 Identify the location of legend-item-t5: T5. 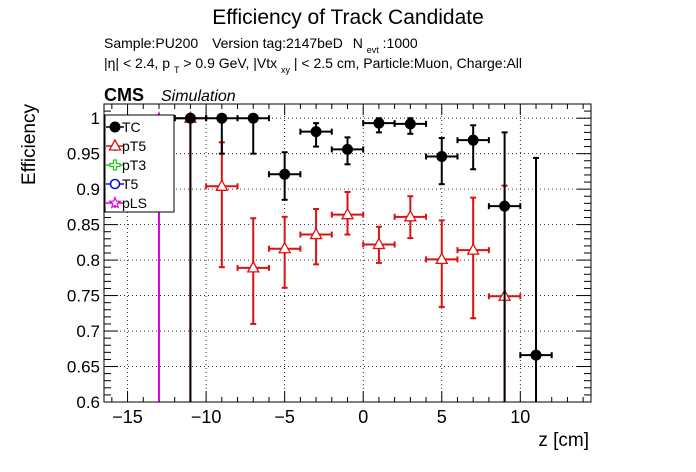
(122, 184).